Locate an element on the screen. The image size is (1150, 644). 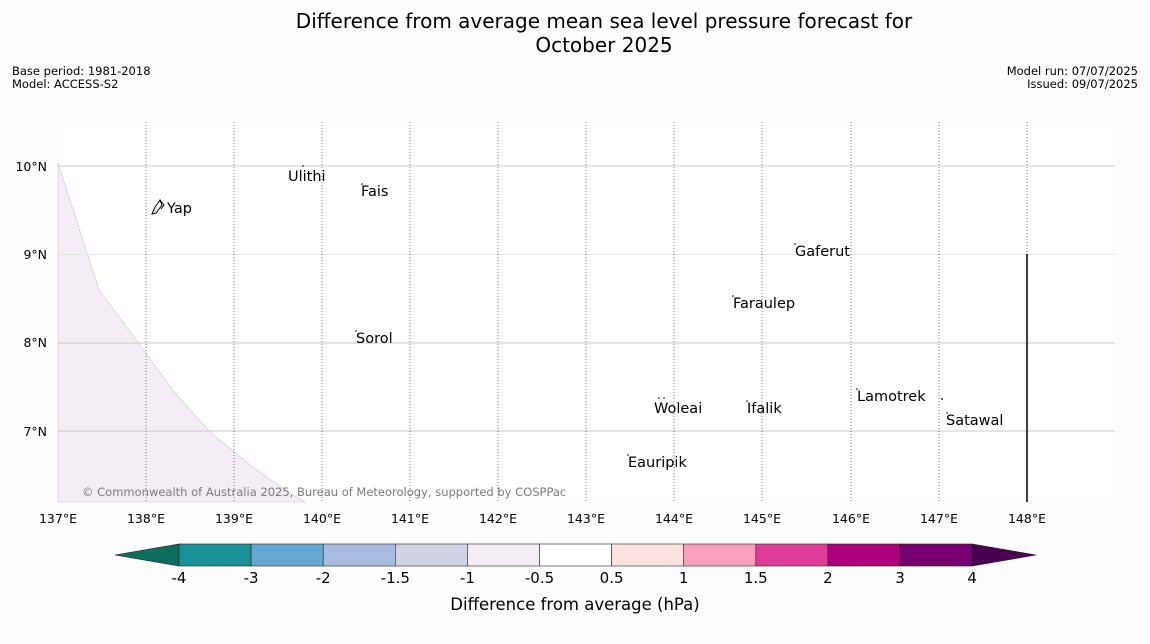
colorbar-tick-label: 2 is located at coordinates (828, 578).